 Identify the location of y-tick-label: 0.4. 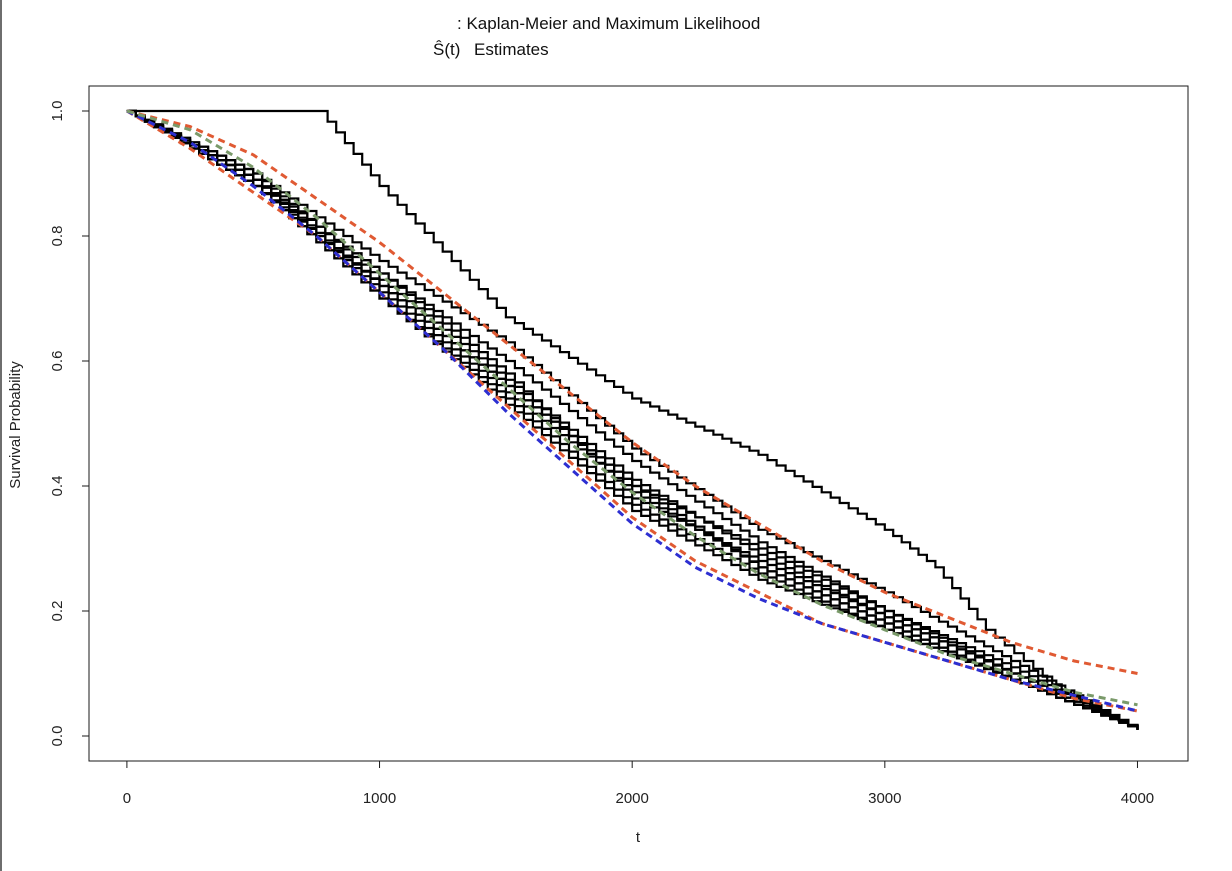
(57, 486).